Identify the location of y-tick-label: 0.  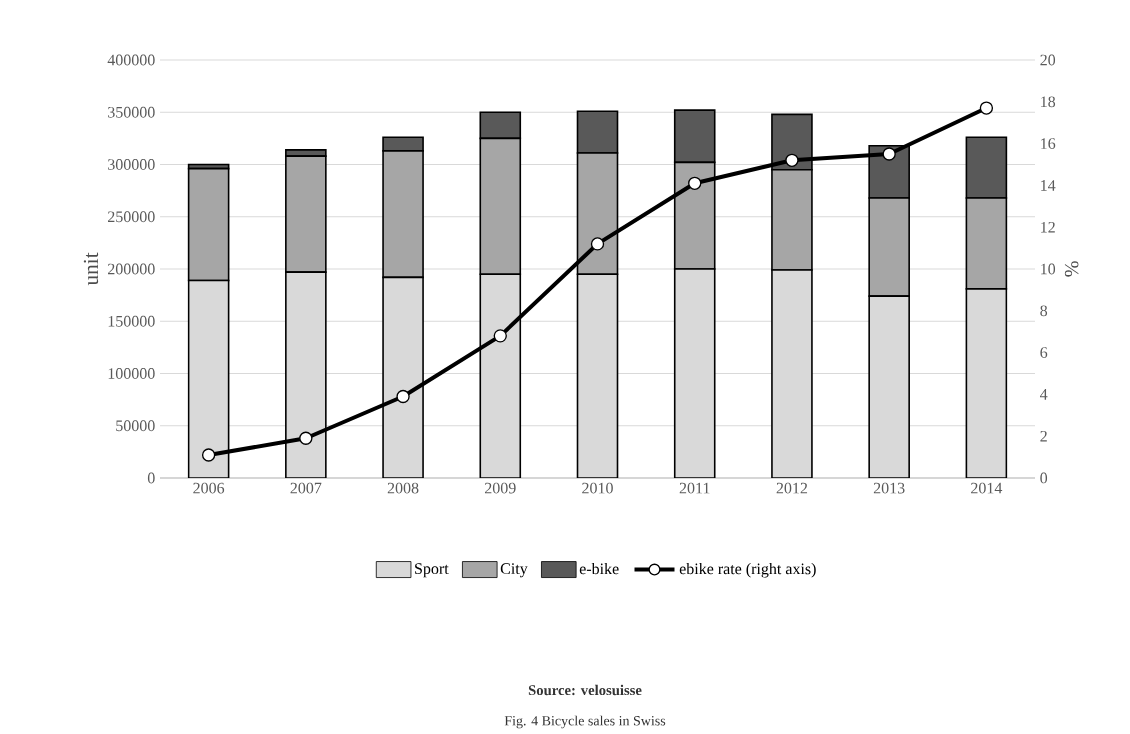
(151, 478).